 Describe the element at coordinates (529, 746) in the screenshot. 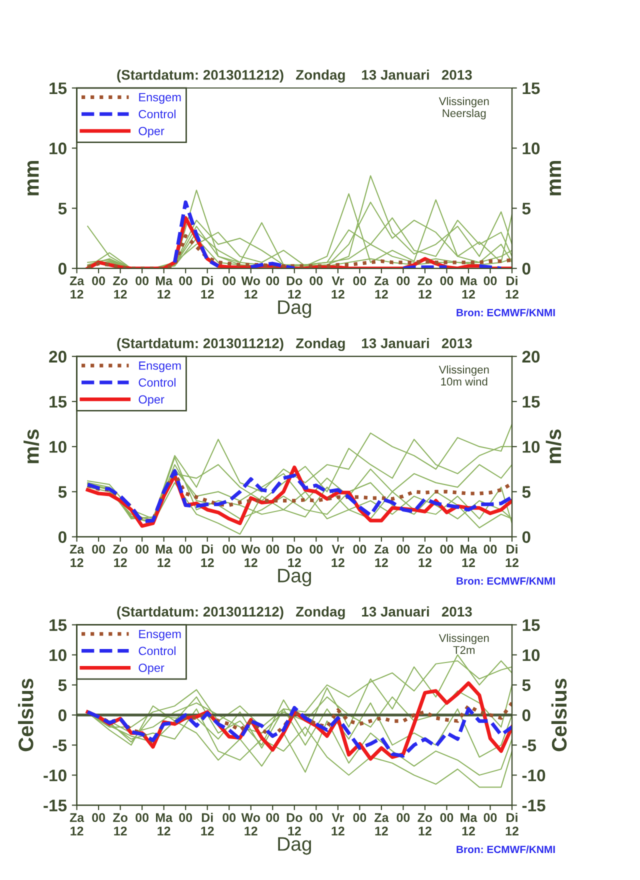

I see `y2-tick-label: -5` at that location.